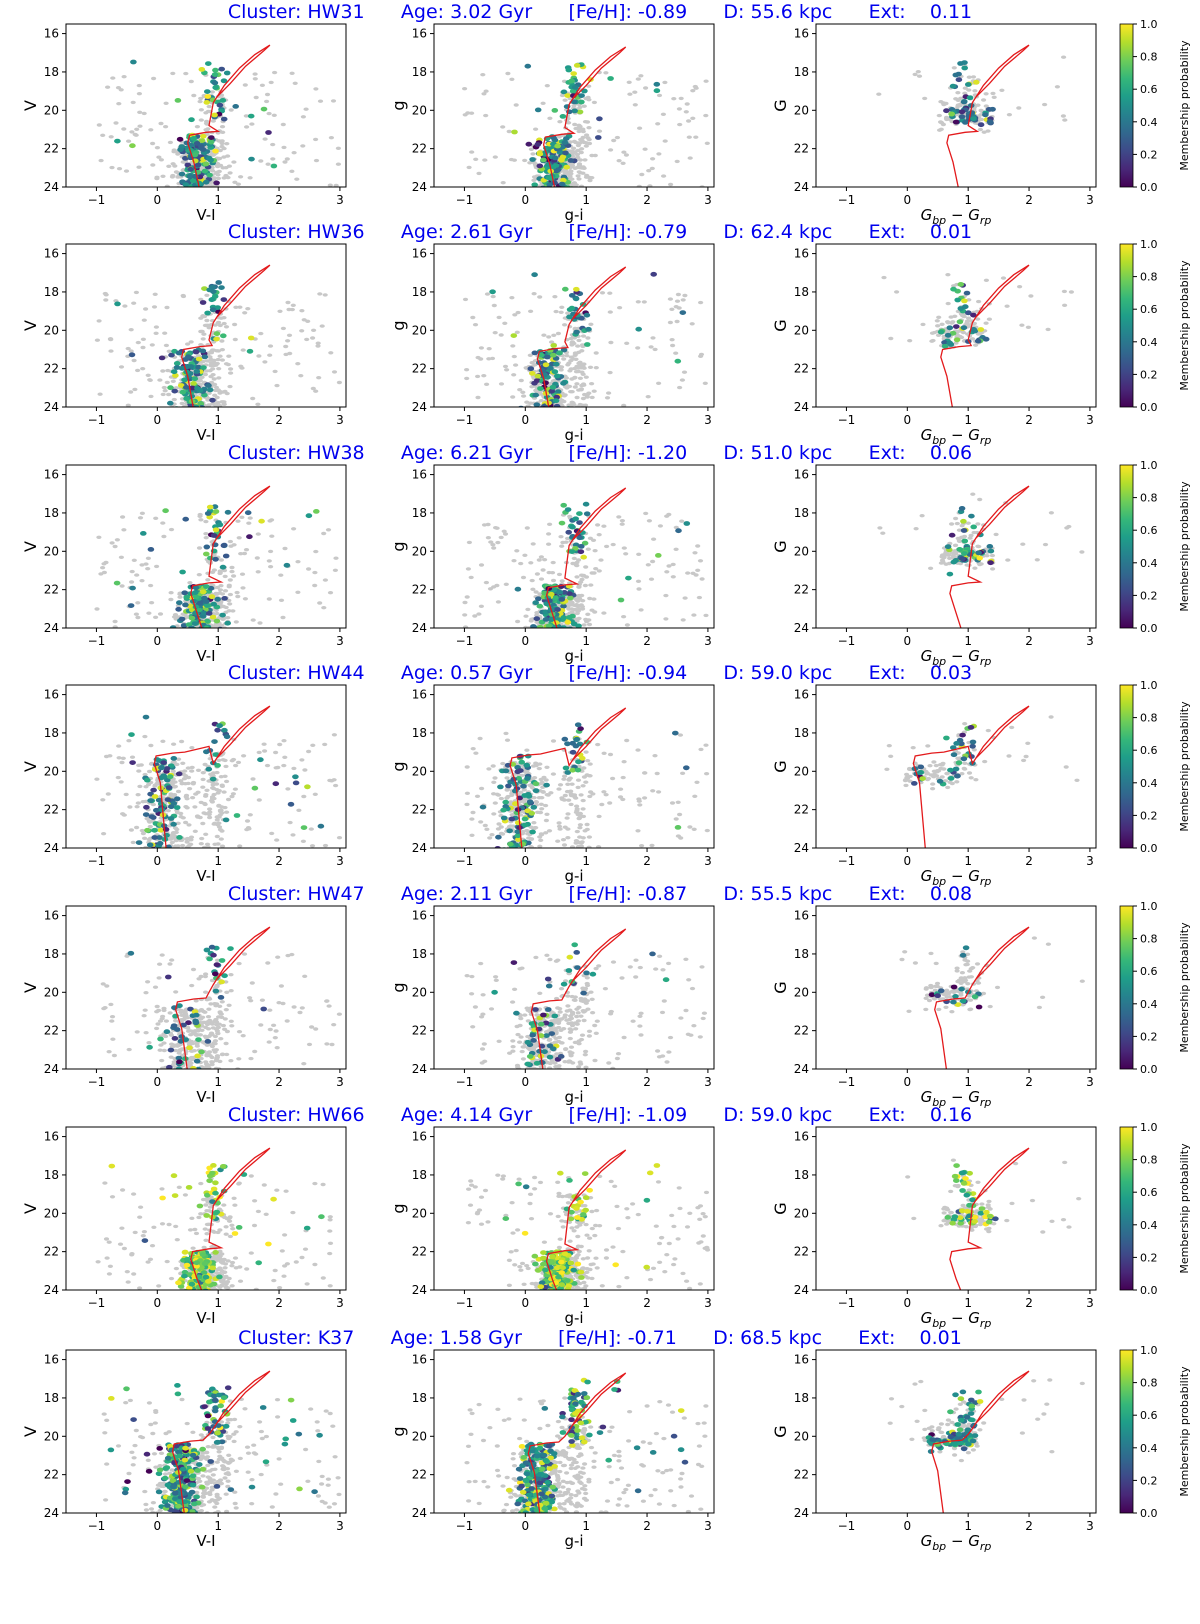 Image resolution: width=1200 pixels, height=1624 pixels. Describe the element at coordinates (988, 115) in the screenshot. I see `isochrone-line` at that location.